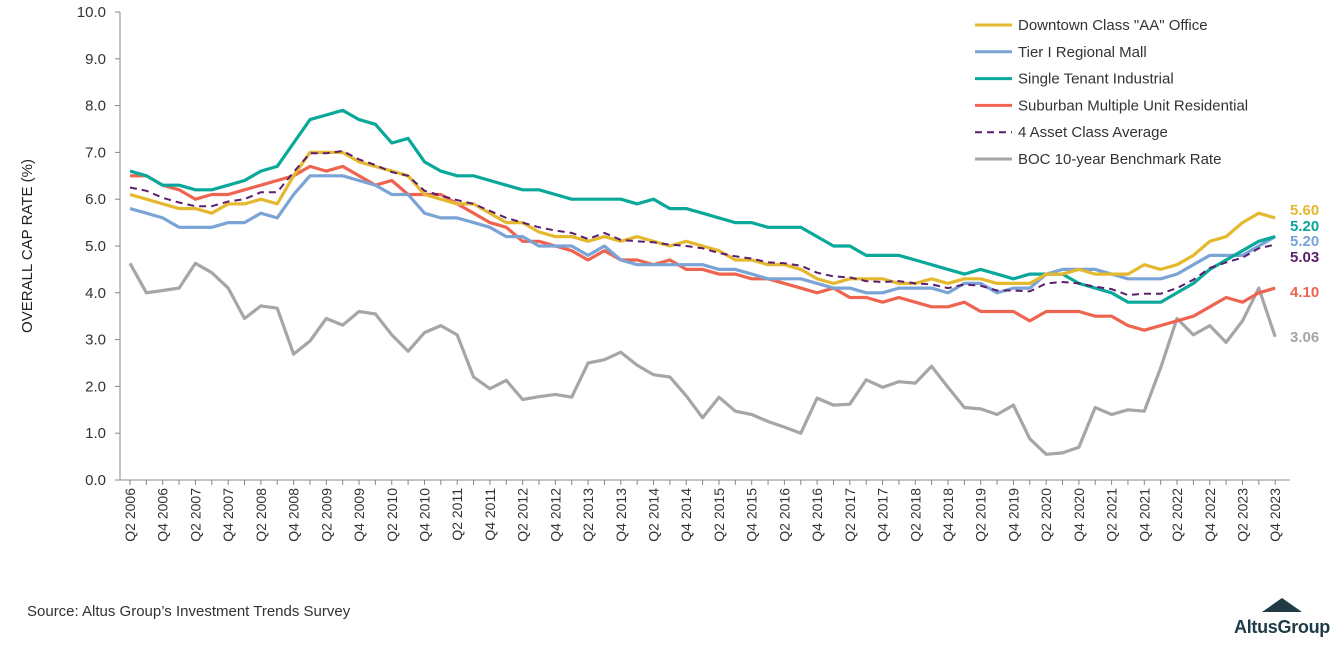  I want to click on x-tick-label: Q4 2007, so click(228, 515).